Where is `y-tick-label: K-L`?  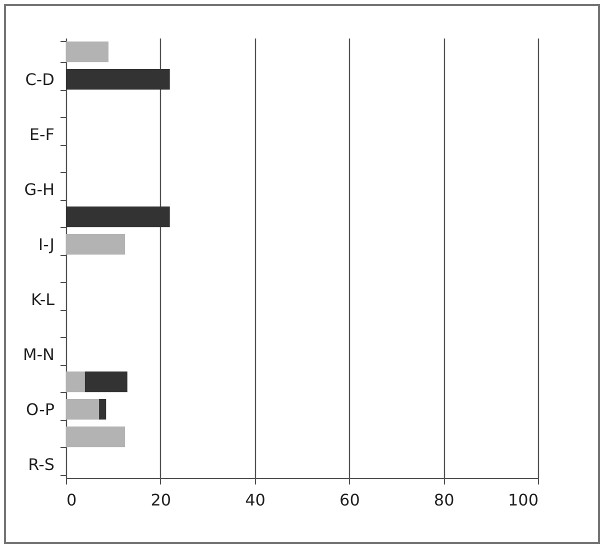 y-tick-label: K-L is located at coordinates (43, 299).